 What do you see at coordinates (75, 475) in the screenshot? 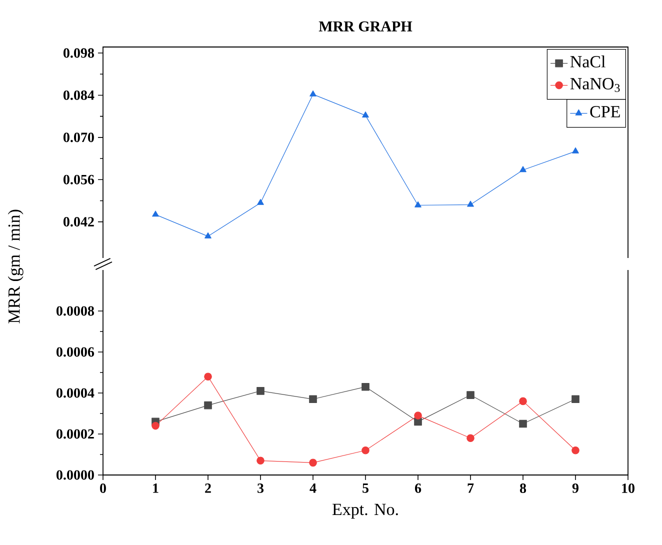
I see `y-tick-label: 0.0000` at bounding box center [75, 475].